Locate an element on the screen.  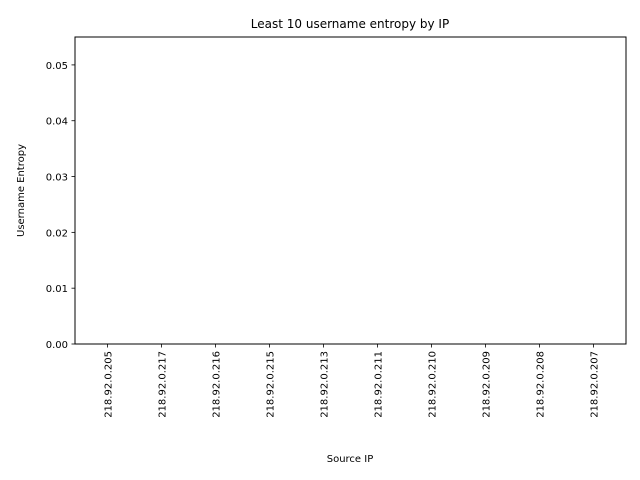
x-tick-label: 218.92.0.213 is located at coordinates (324, 384).